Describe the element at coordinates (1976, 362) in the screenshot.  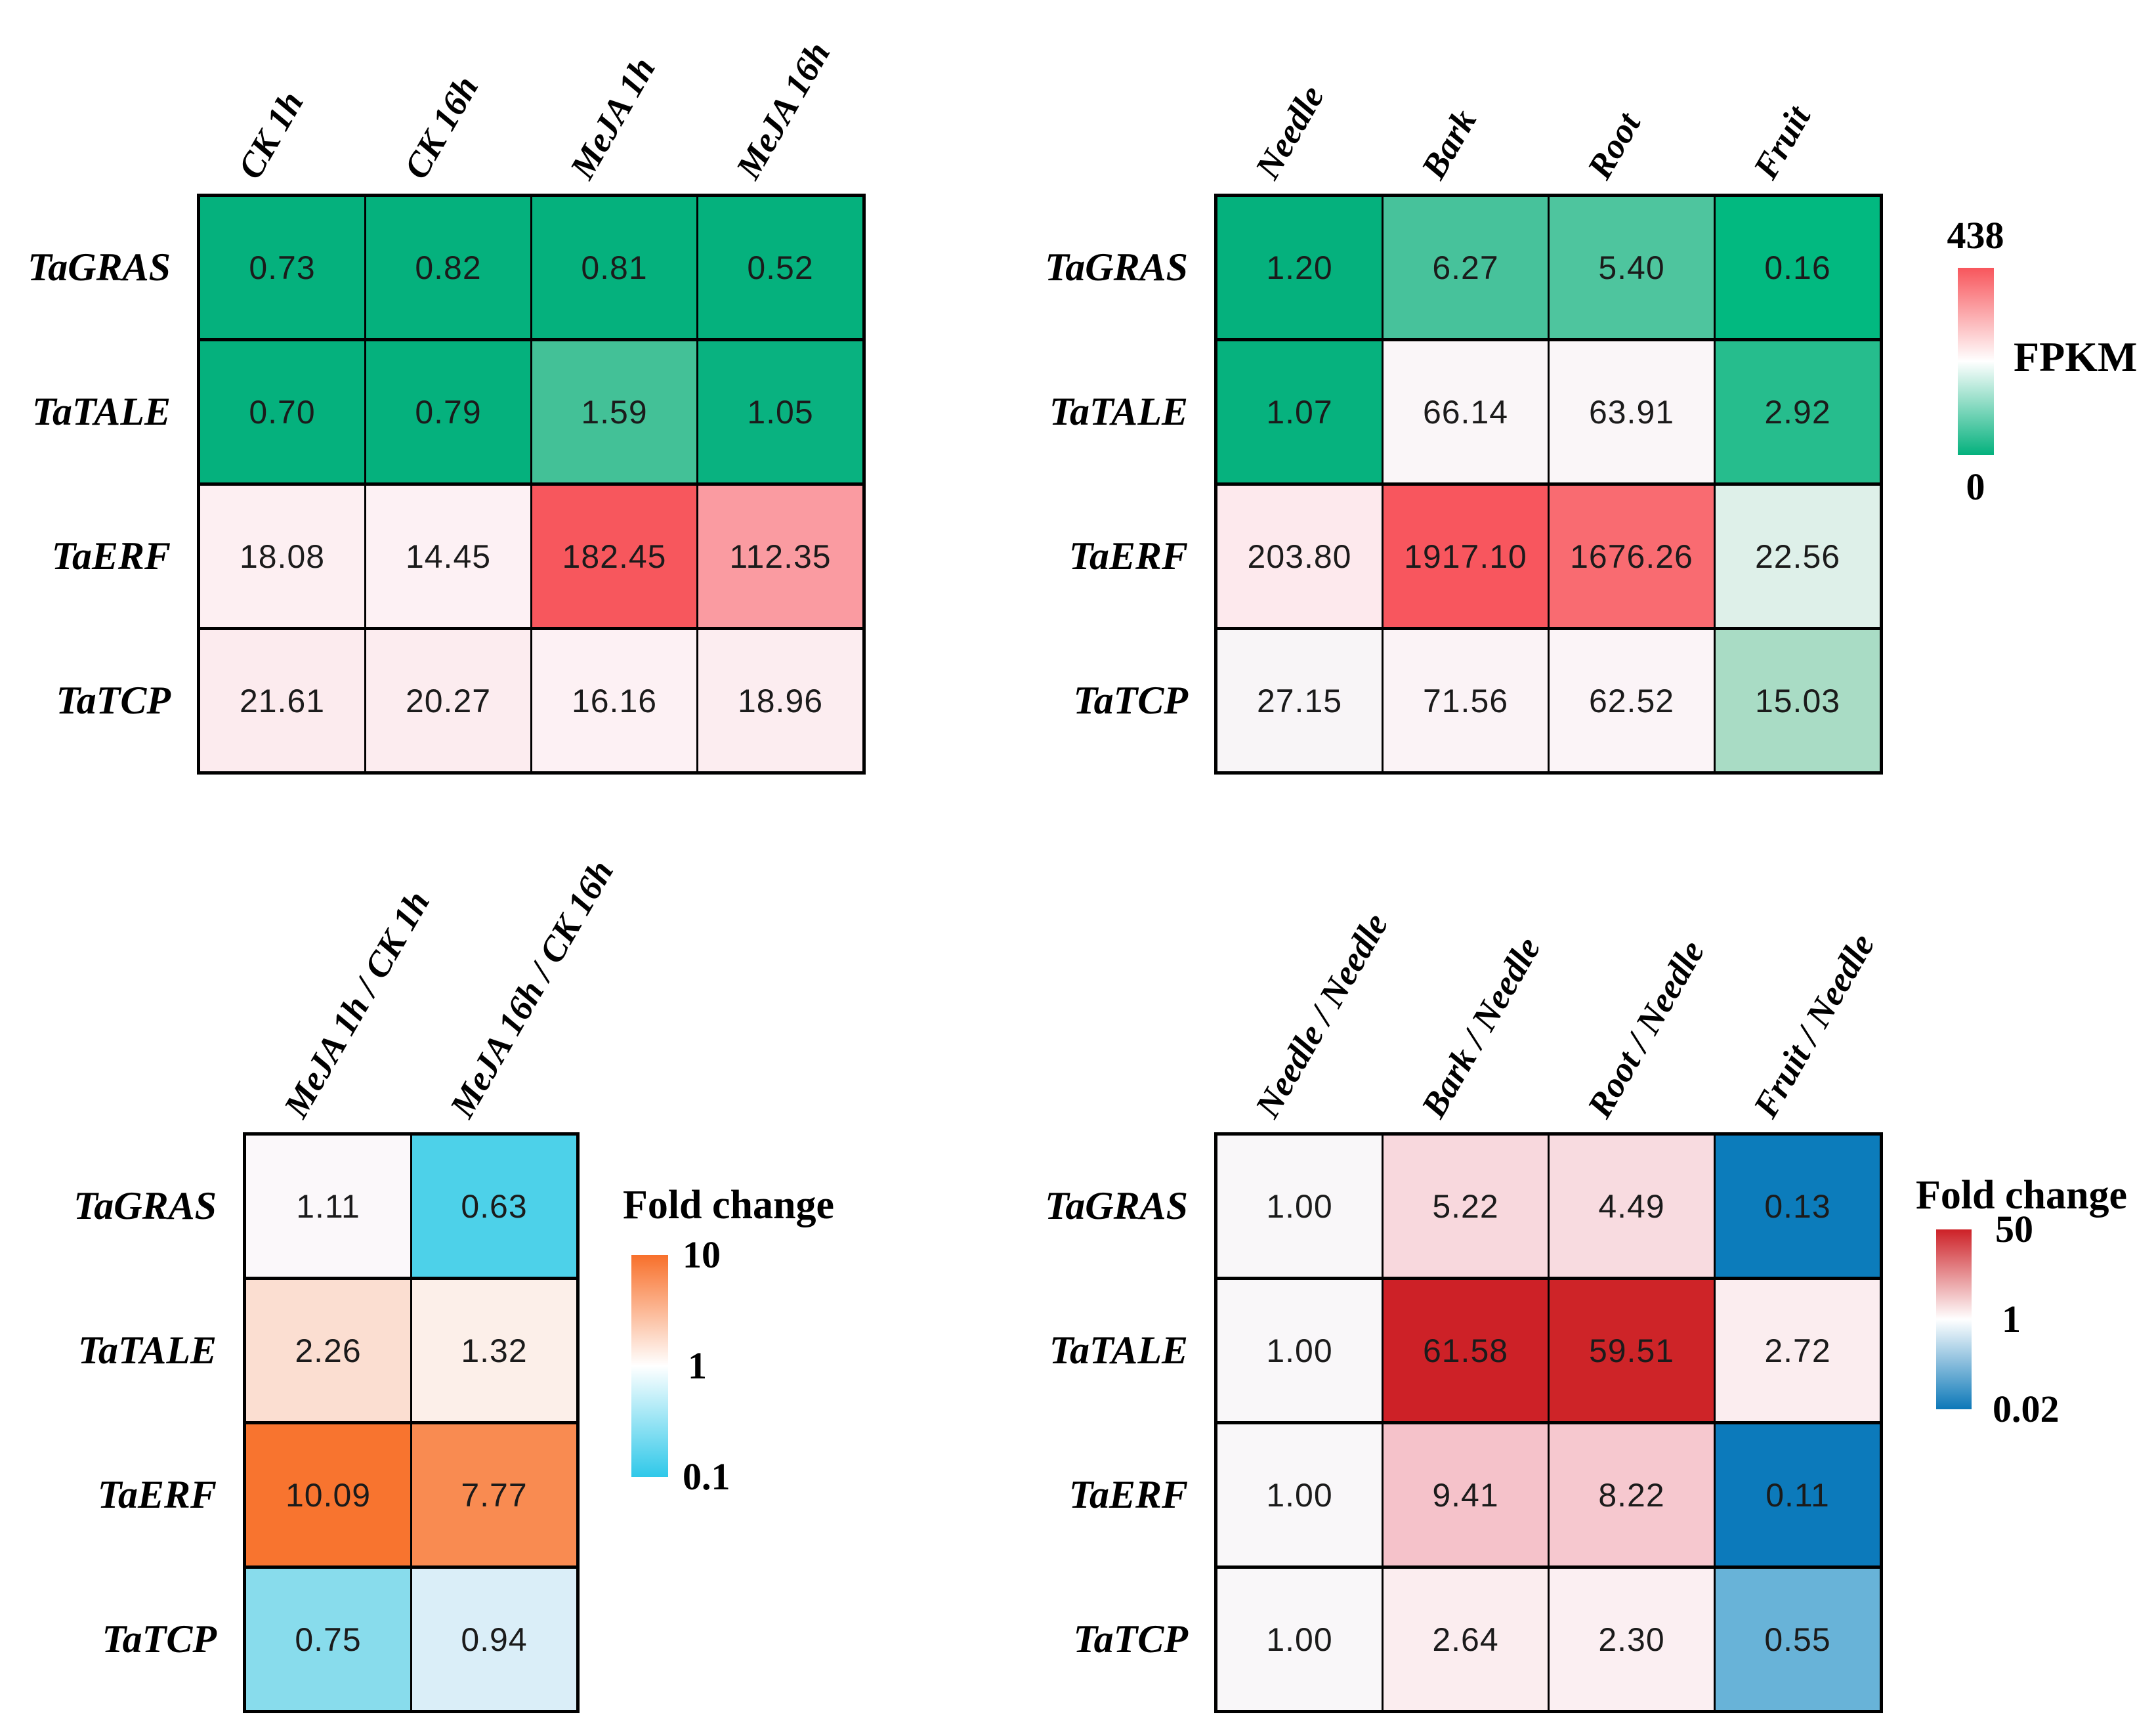
I see `fpkm-colorbar` at that location.